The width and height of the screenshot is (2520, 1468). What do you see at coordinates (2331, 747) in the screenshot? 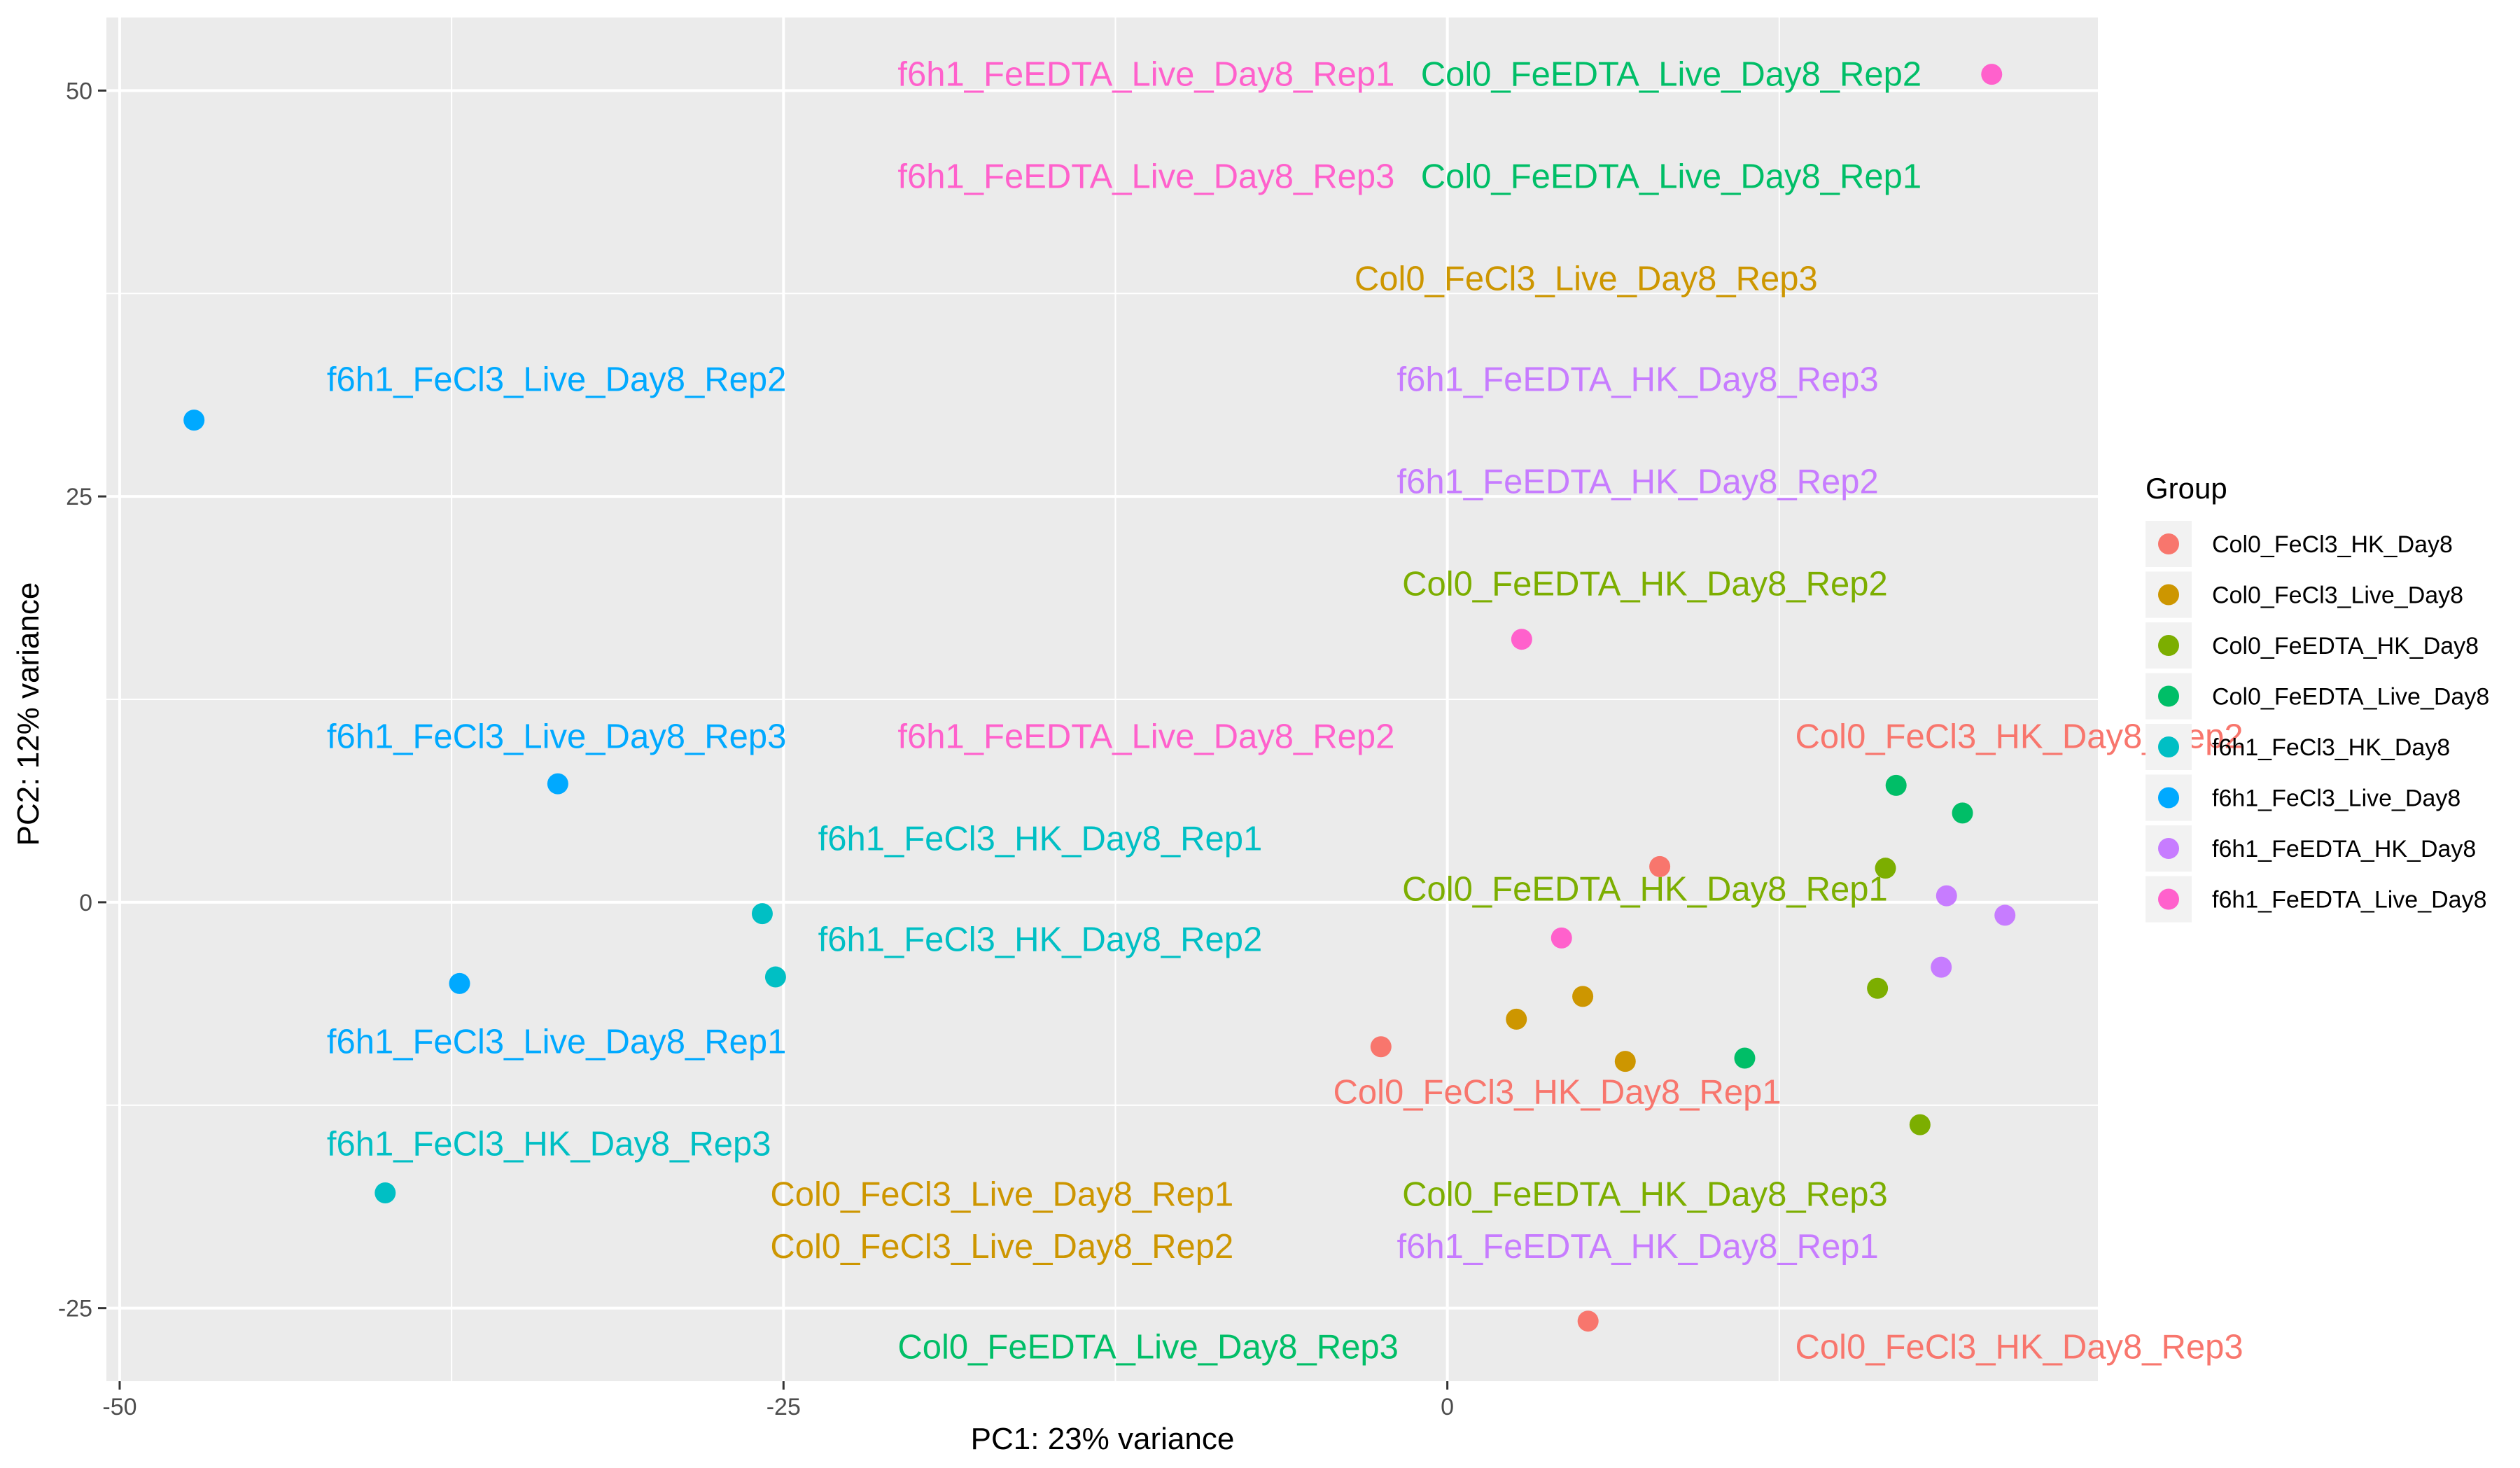
I see `legend-label: f6h1_FeCl3_HK_Day8` at bounding box center [2331, 747].